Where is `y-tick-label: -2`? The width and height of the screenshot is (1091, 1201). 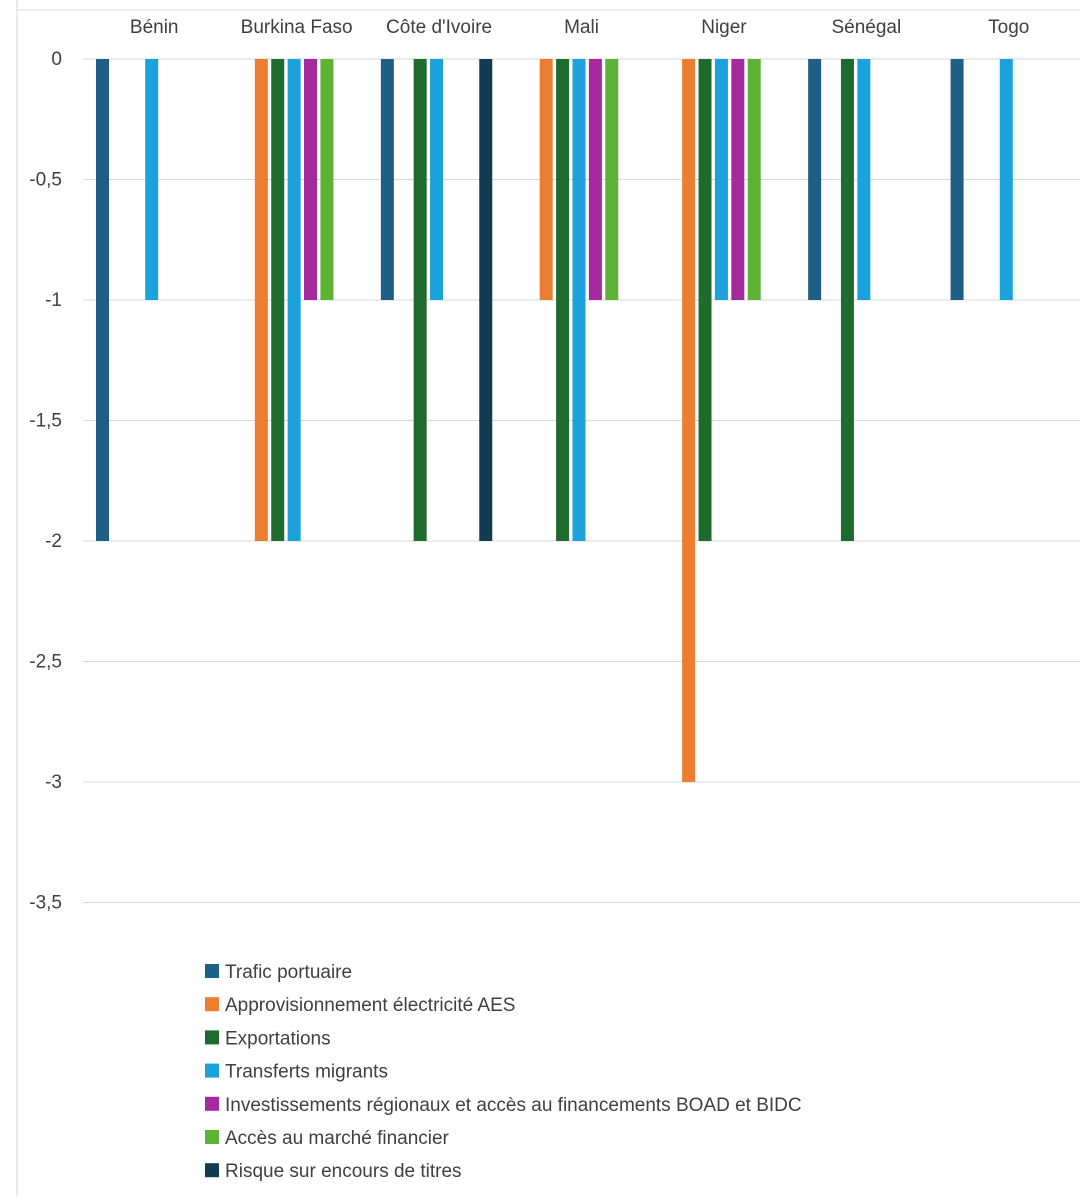
y-tick-label: -2 is located at coordinates (53, 541).